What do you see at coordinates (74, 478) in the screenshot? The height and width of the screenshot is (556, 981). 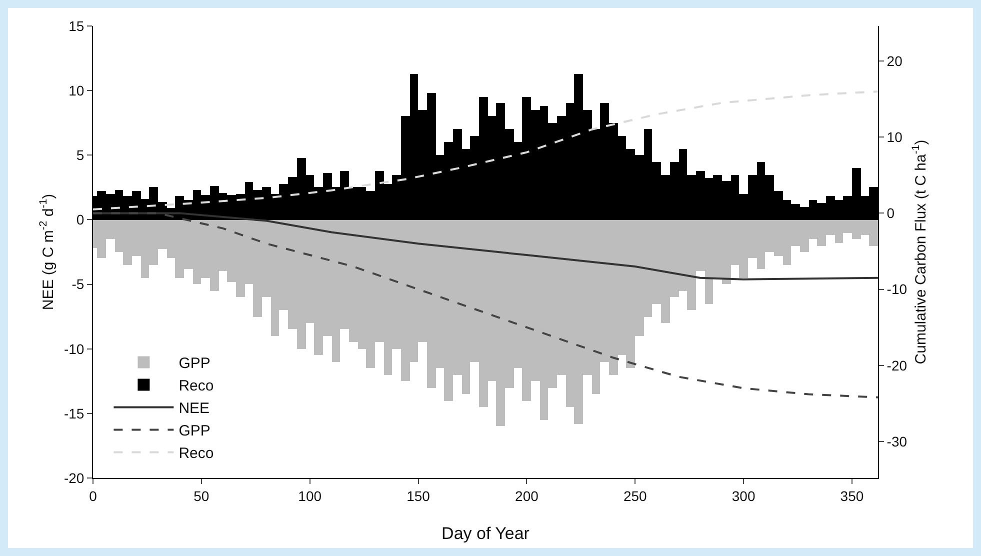 I see `y-tick-label: -20` at bounding box center [74, 478].